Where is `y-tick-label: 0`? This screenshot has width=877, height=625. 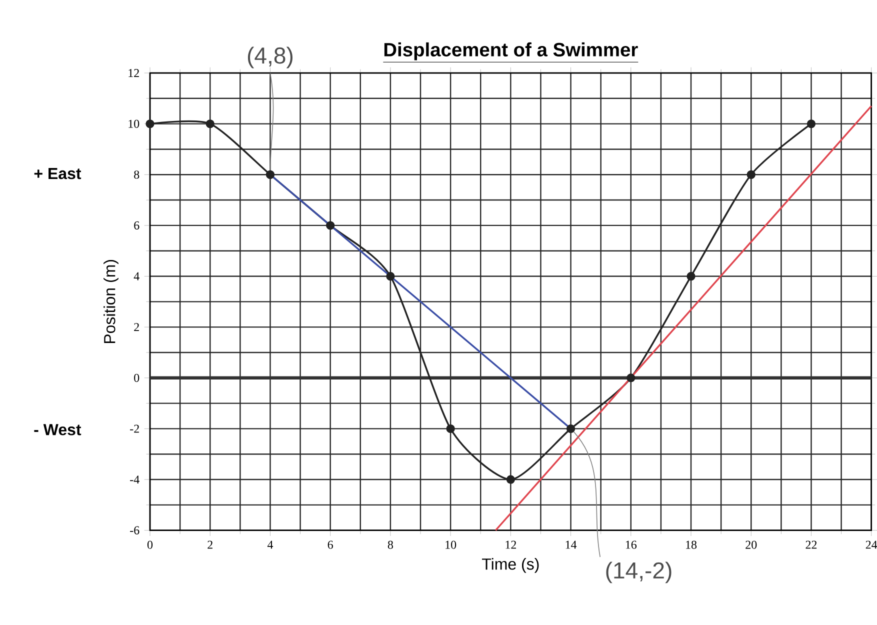
y-tick-label: 0 is located at coordinates (137, 378).